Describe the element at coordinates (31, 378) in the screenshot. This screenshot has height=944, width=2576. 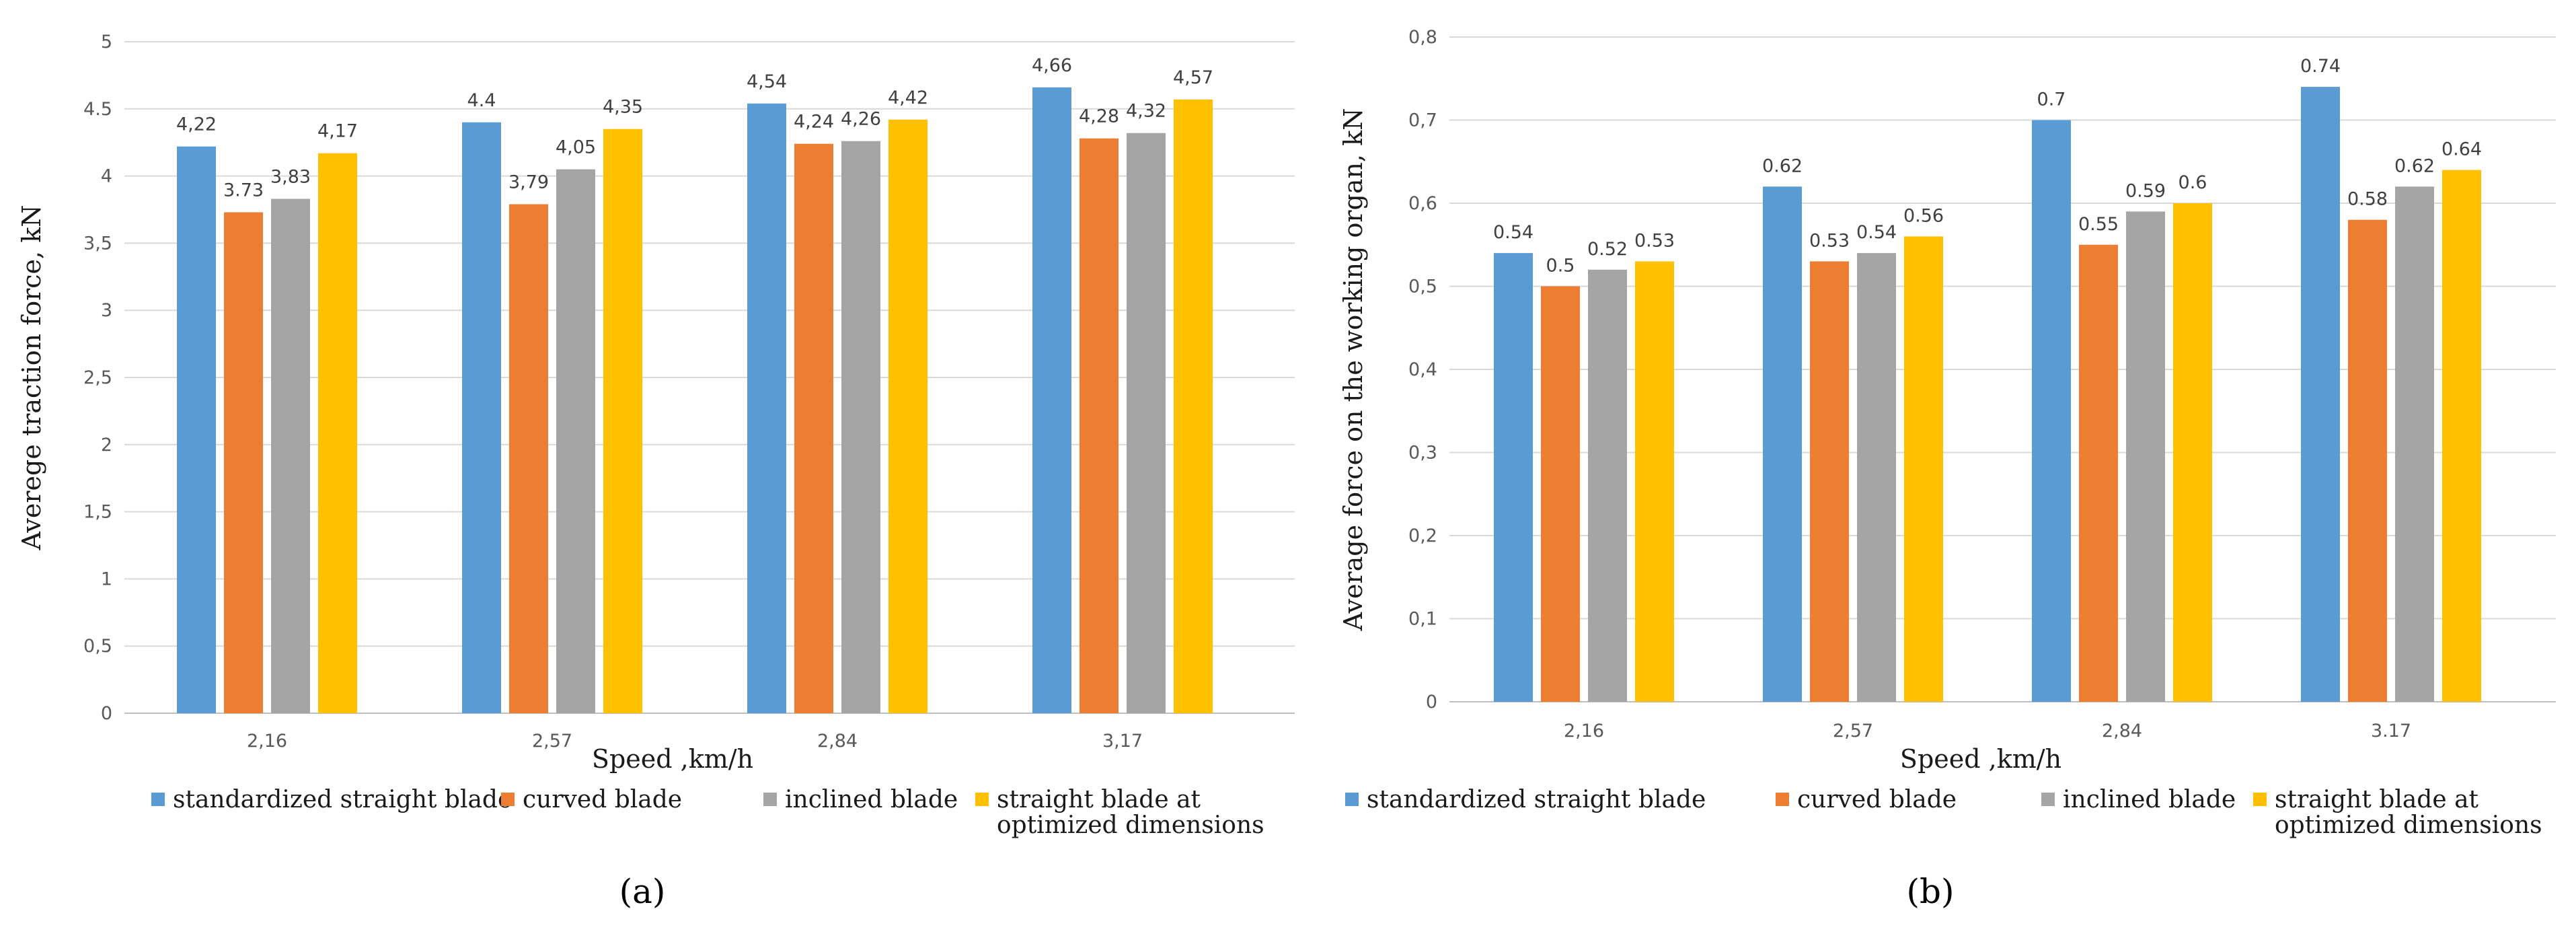
I see `y-axis-title: Averege traction force, kN` at that location.